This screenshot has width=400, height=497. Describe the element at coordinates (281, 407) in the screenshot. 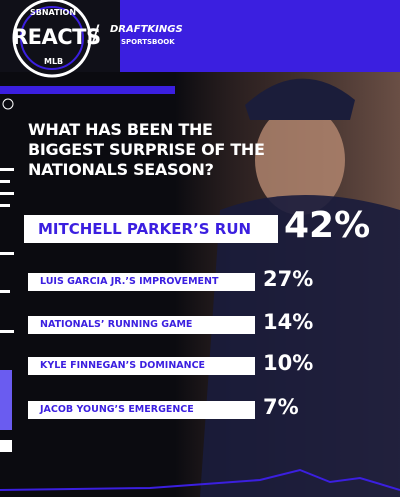

I see `result-percent: 7%` at that location.